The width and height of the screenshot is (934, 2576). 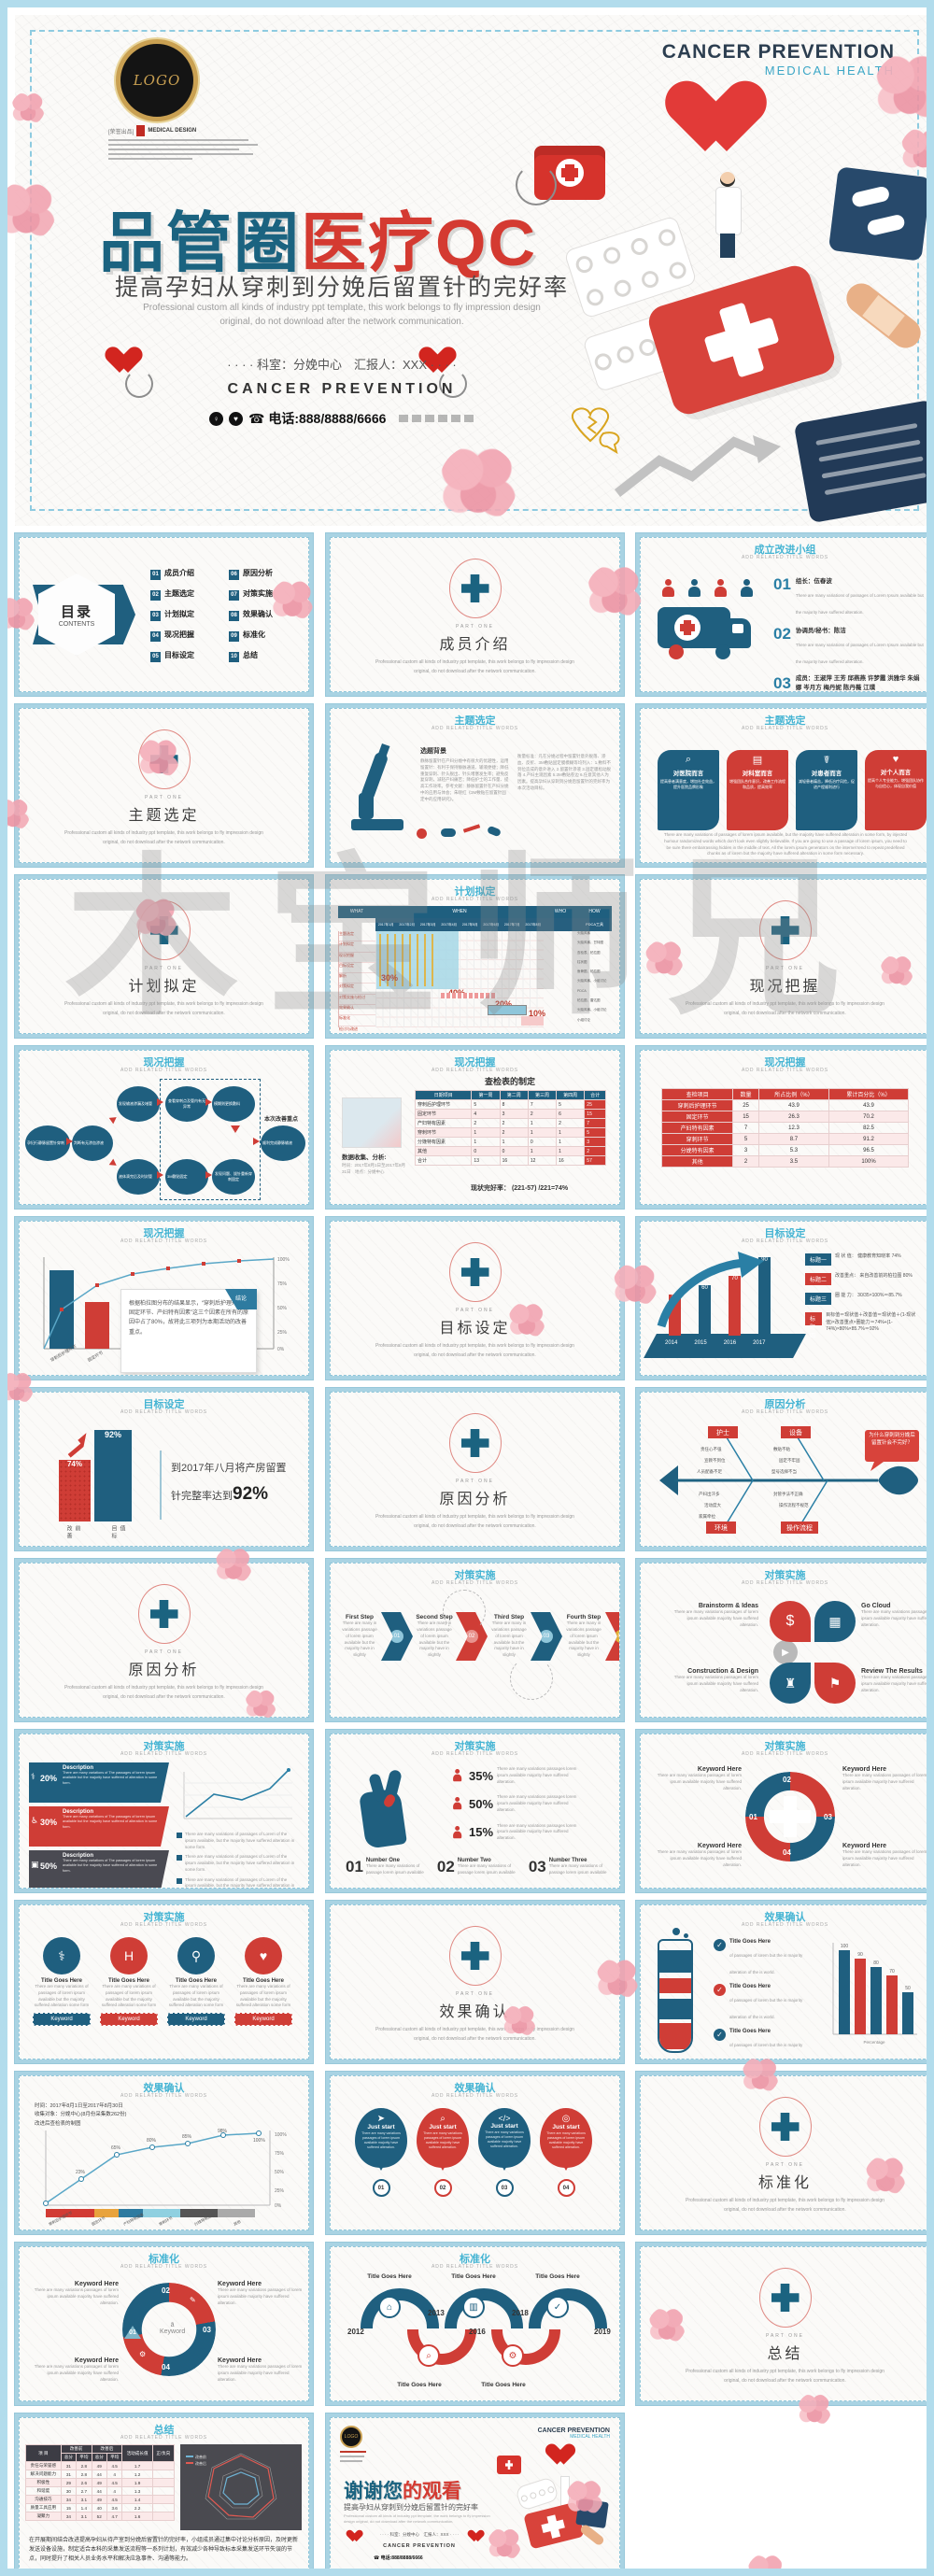 What do you see at coordinates (509, 2465) in the screenshot?
I see `first-aid-kit-icon` at bounding box center [509, 2465].